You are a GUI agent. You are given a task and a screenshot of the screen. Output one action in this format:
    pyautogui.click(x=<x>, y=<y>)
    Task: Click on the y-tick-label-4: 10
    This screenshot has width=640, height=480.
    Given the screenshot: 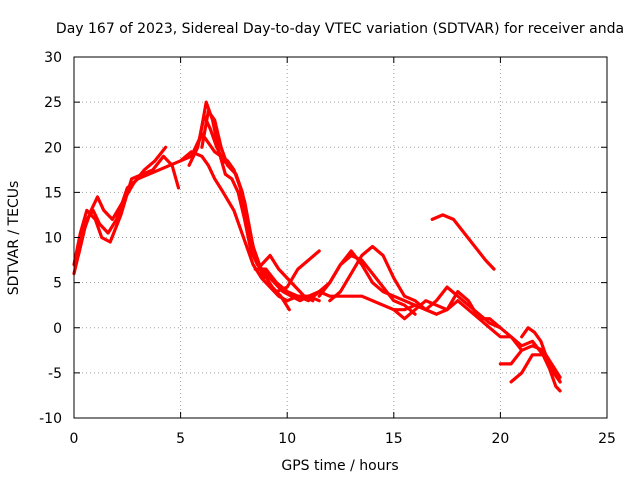 What is the action you would take?
    pyautogui.click(x=53, y=239)
    